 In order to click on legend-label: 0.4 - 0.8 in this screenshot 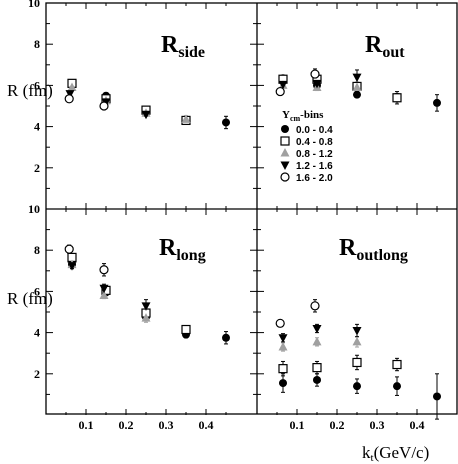, I will do `click(314, 142)`.